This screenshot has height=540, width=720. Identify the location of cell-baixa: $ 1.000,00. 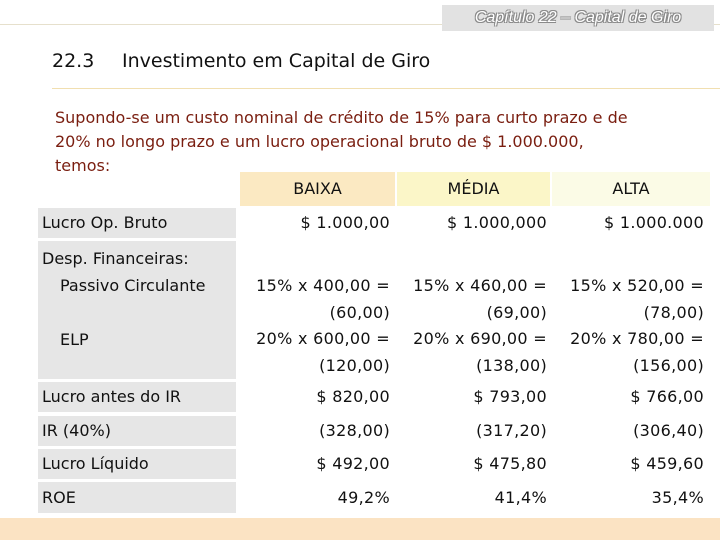
(345, 222).